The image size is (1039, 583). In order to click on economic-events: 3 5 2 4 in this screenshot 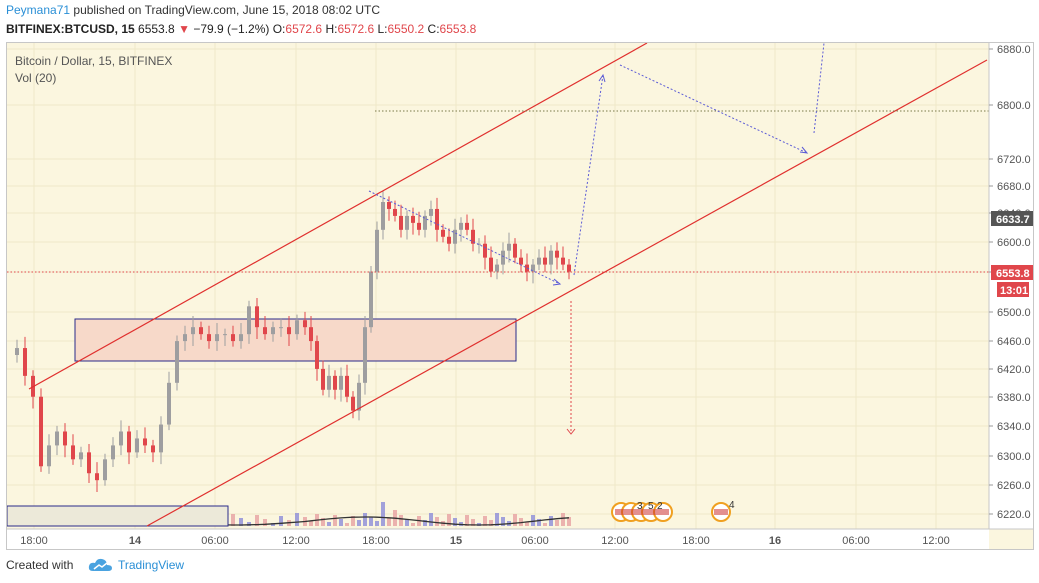, I will do `click(673, 511)`.